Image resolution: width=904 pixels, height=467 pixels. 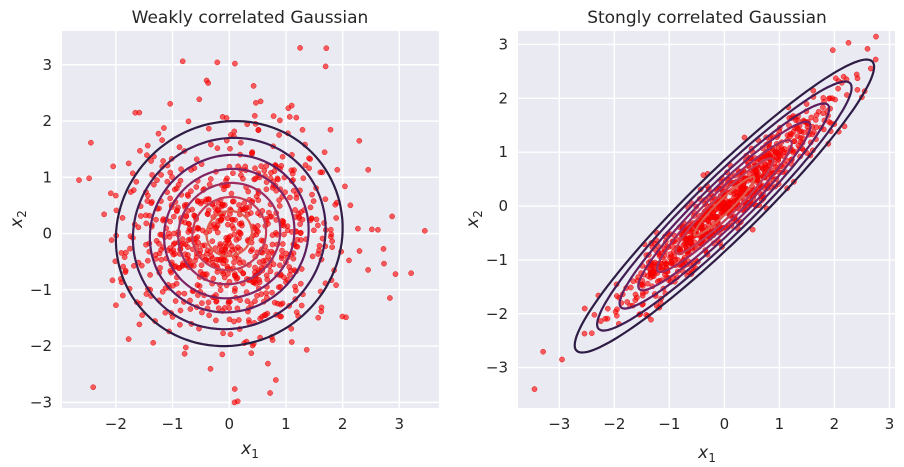 What do you see at coordinates (172, 424) in the screenshot?
I see `x-tick-label: −1` at bounding box center [172, 424].